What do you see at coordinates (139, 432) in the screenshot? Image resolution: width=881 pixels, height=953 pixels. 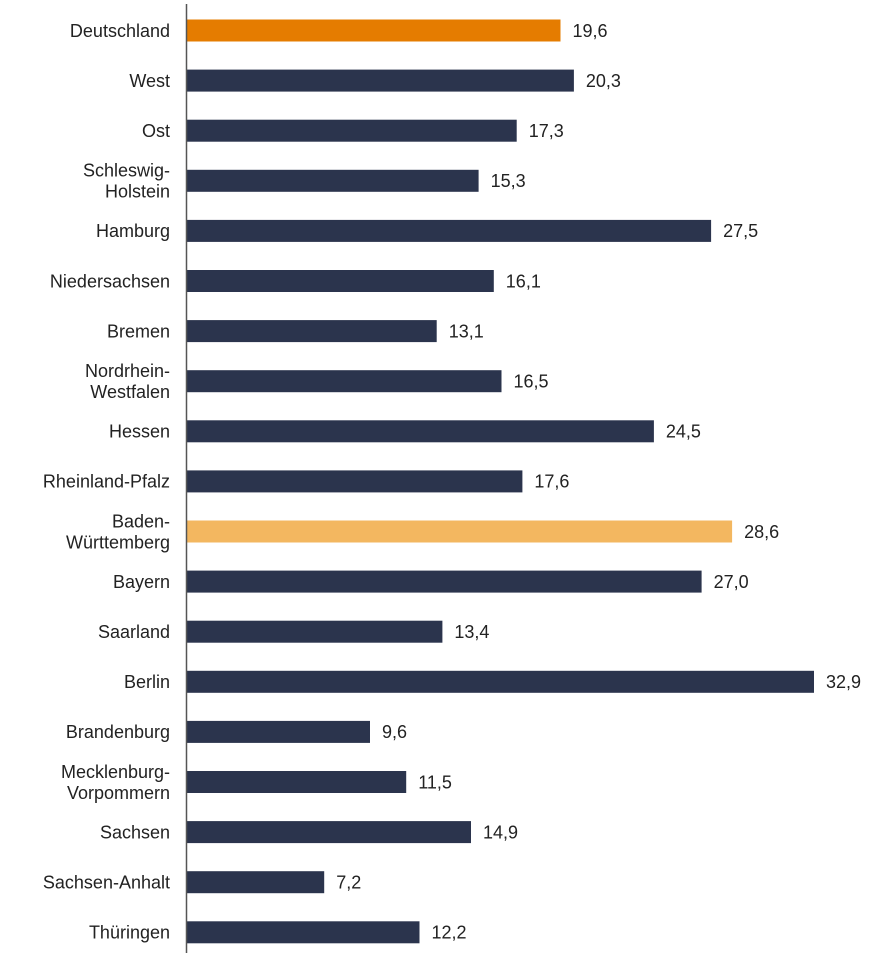 I see `category-label: Hessen` at bounding box center [139, 432].